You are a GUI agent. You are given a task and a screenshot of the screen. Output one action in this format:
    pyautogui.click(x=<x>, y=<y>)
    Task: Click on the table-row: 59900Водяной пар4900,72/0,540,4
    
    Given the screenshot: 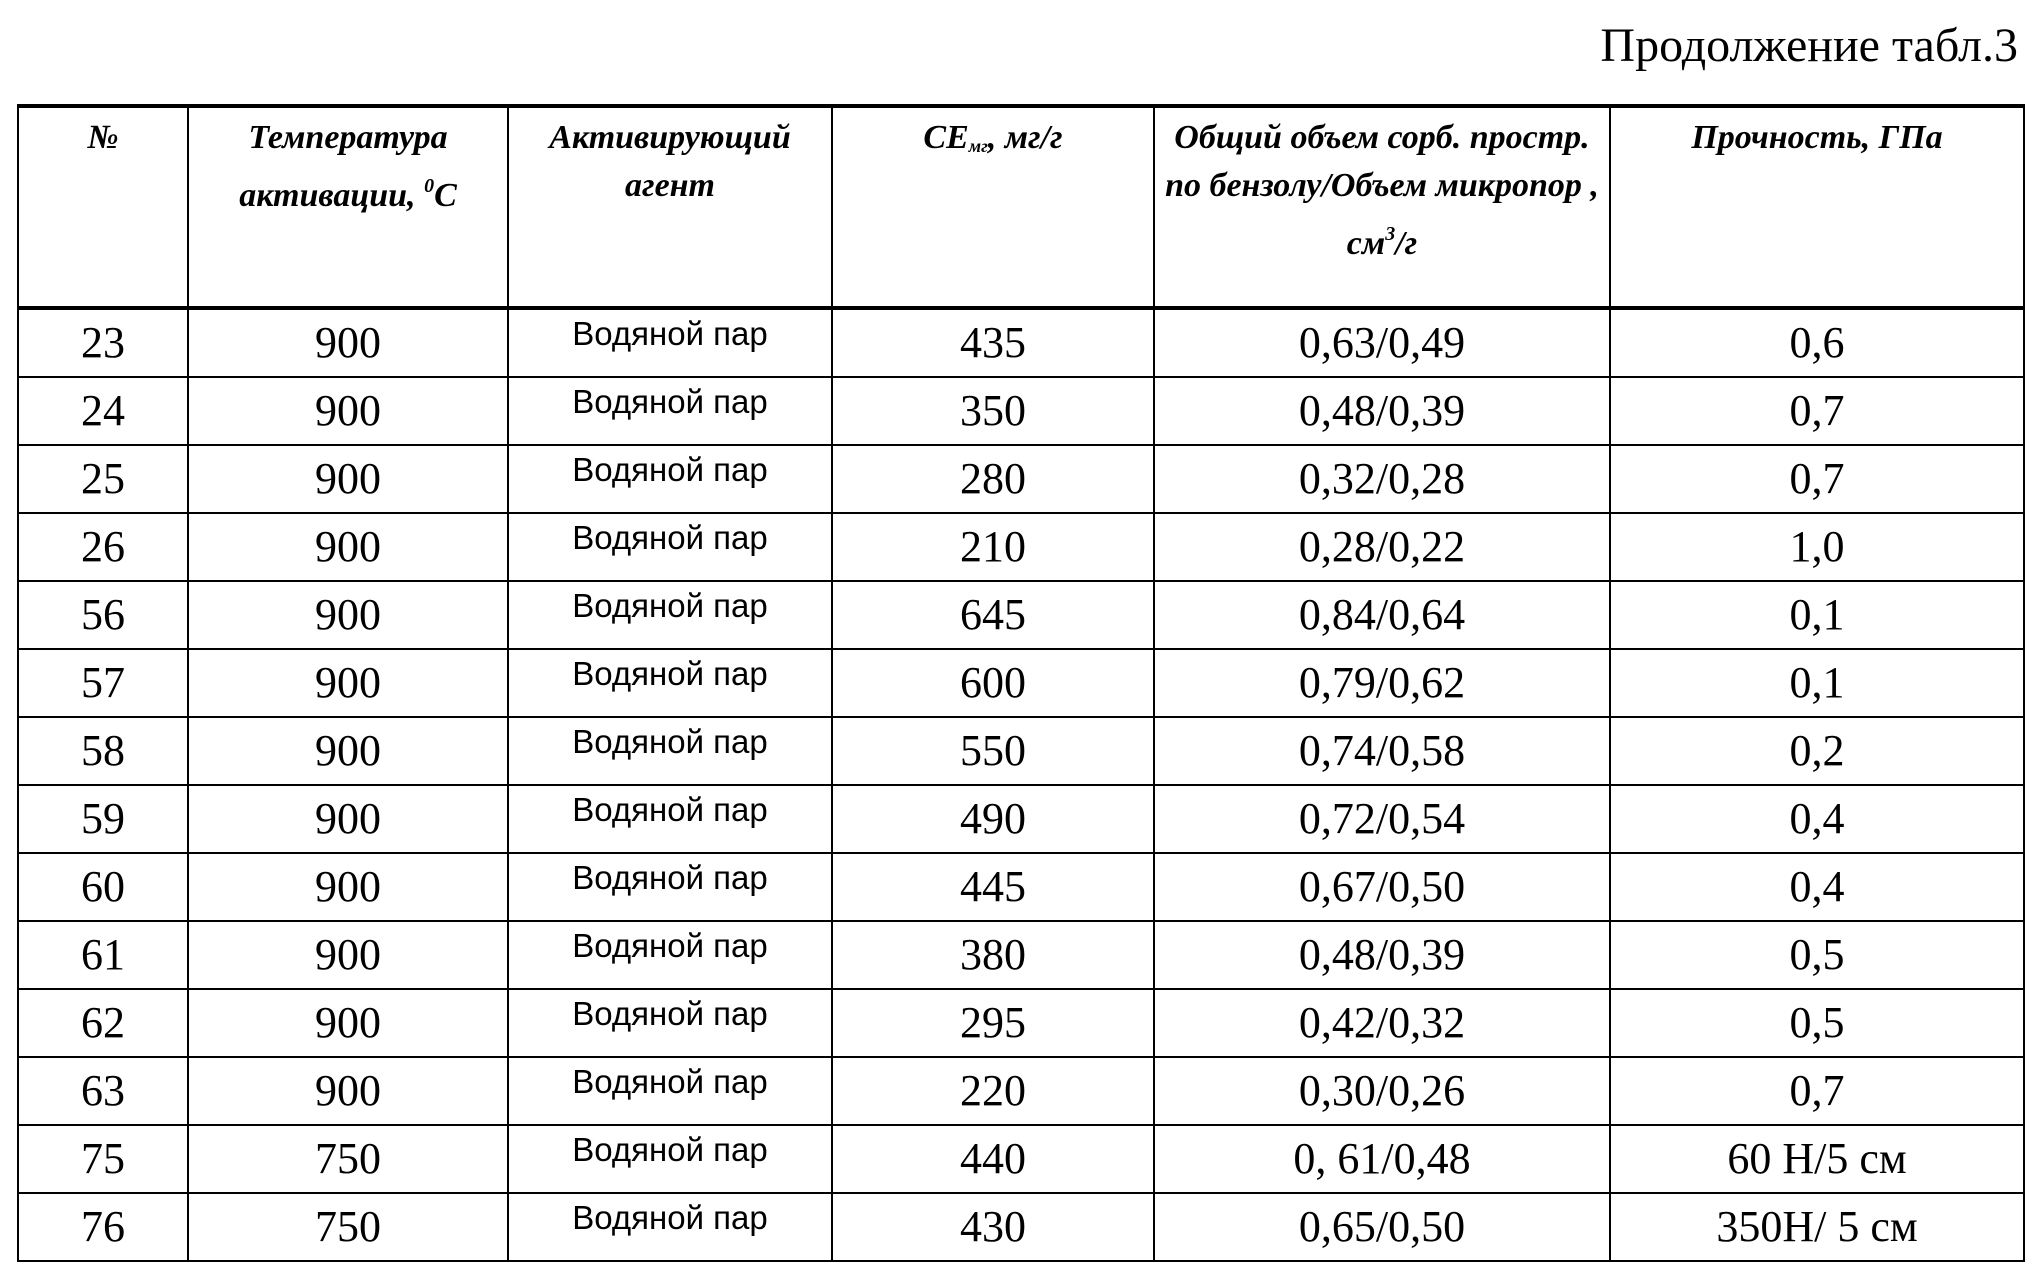 What is the action you would take?
    pyautogui.click(x=1021, y=819)
    